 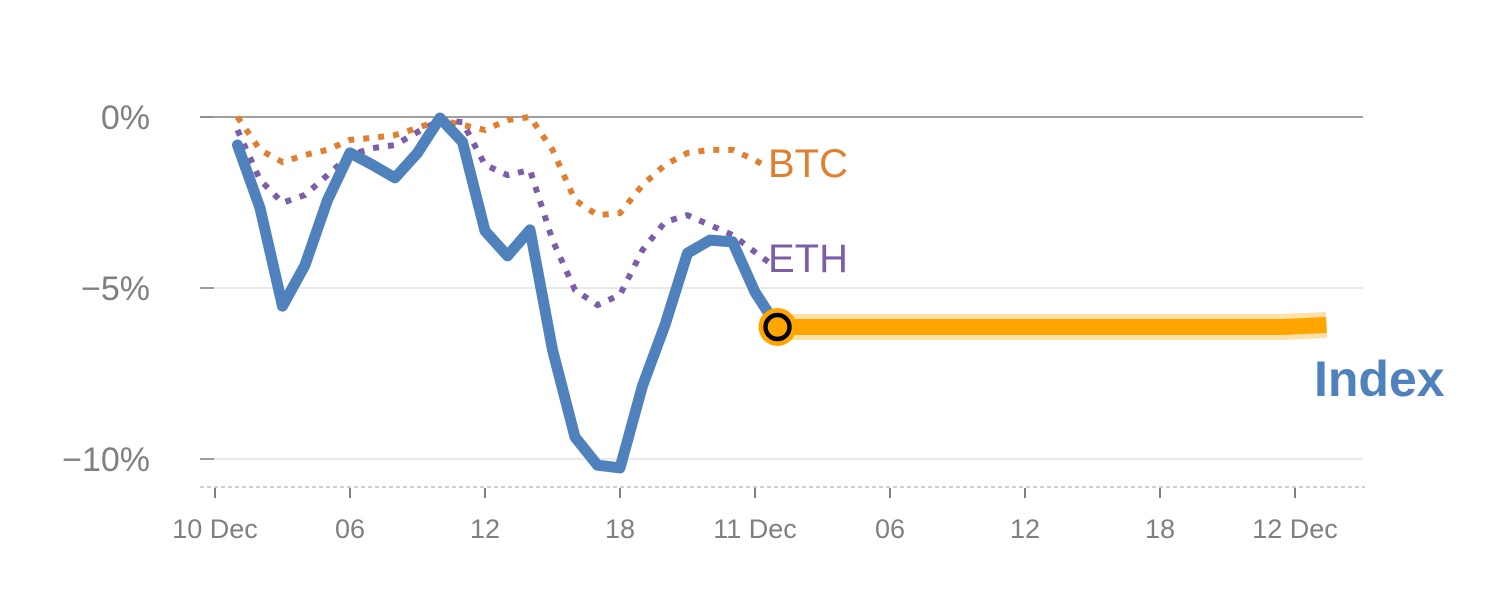 I want to click on x-tick-label: 10 Dec, so click(x=215, y=529).